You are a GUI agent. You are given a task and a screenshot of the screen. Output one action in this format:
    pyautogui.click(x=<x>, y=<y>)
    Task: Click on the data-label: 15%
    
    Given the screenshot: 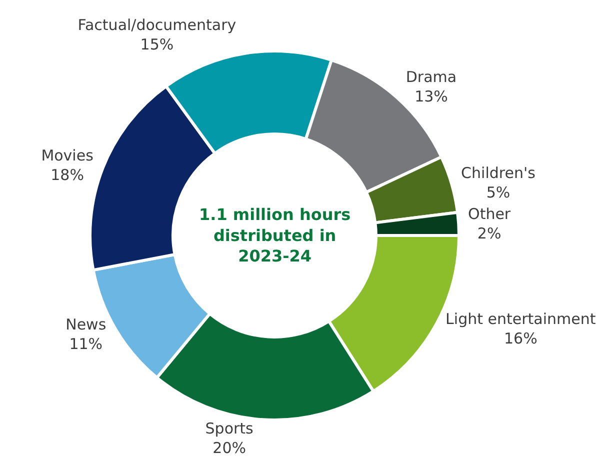 What is the action you would take?
    pyautogui.click(x=157, y=45)
    